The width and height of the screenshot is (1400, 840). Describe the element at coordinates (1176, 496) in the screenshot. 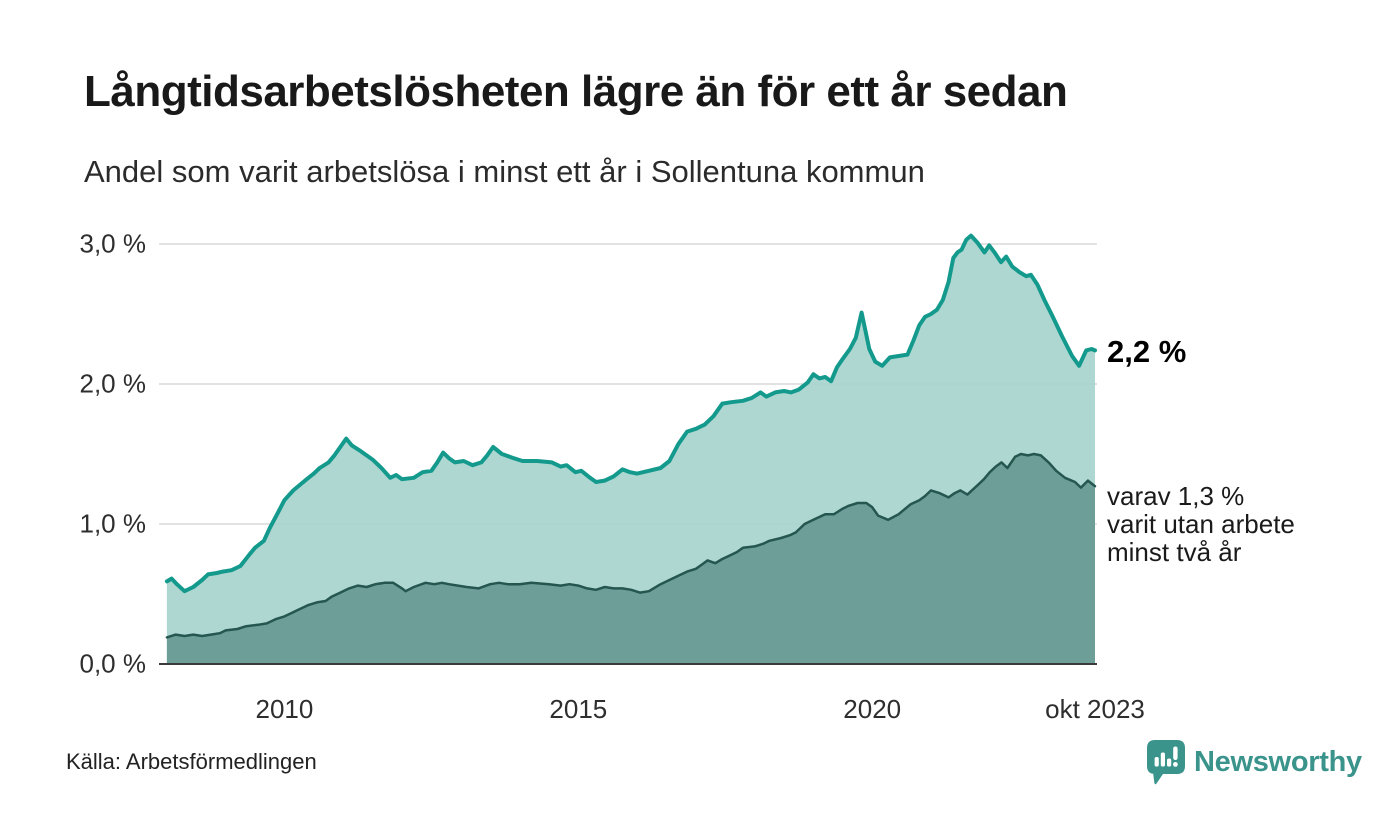

I see `secondary-annotation-line1: varav 1,3 %` at that location.